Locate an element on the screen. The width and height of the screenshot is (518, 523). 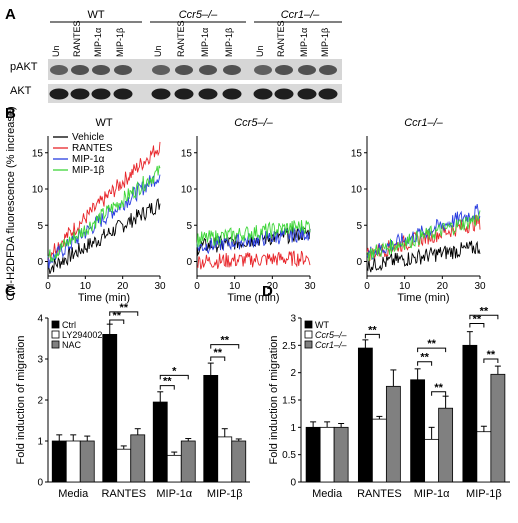
x-tick-label: 20 is located at coordinates (443, 286).